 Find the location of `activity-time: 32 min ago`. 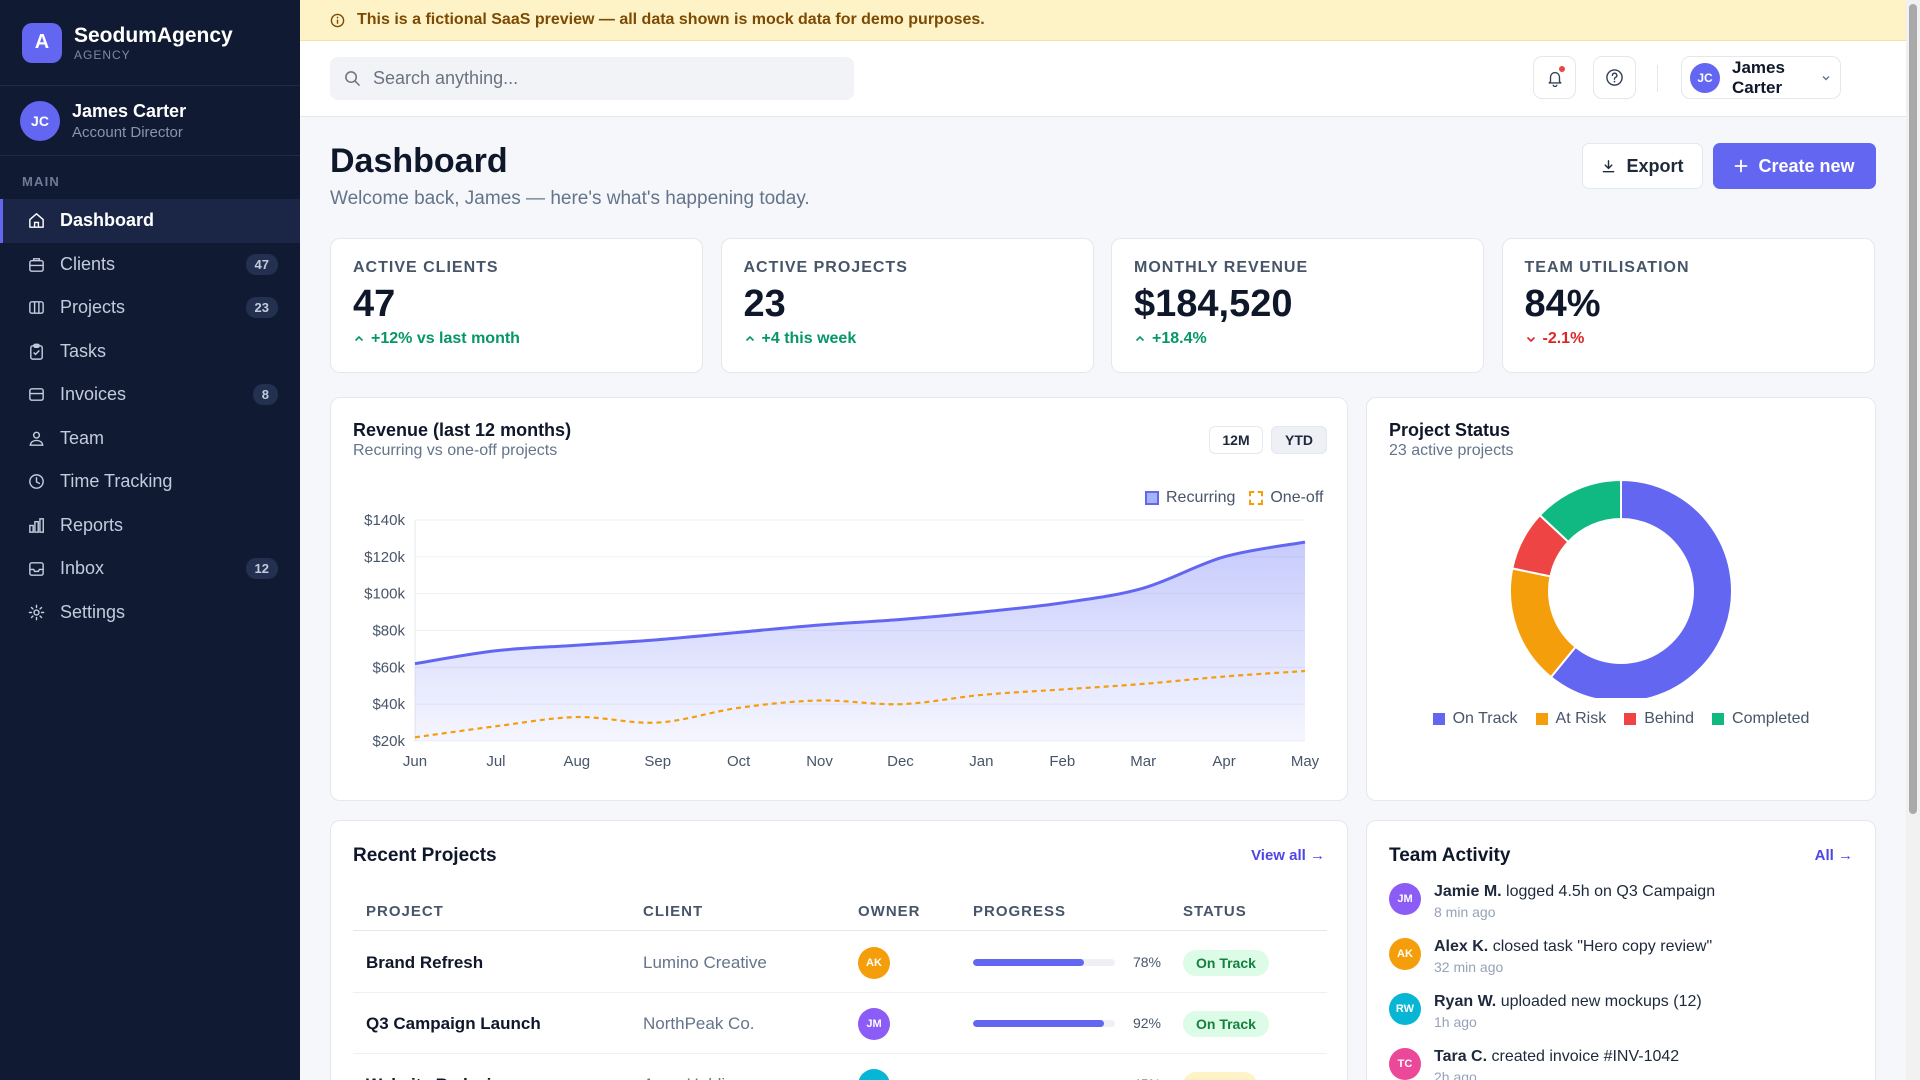

activity-time: 32 min ago is located at coordinates (1469, 967).